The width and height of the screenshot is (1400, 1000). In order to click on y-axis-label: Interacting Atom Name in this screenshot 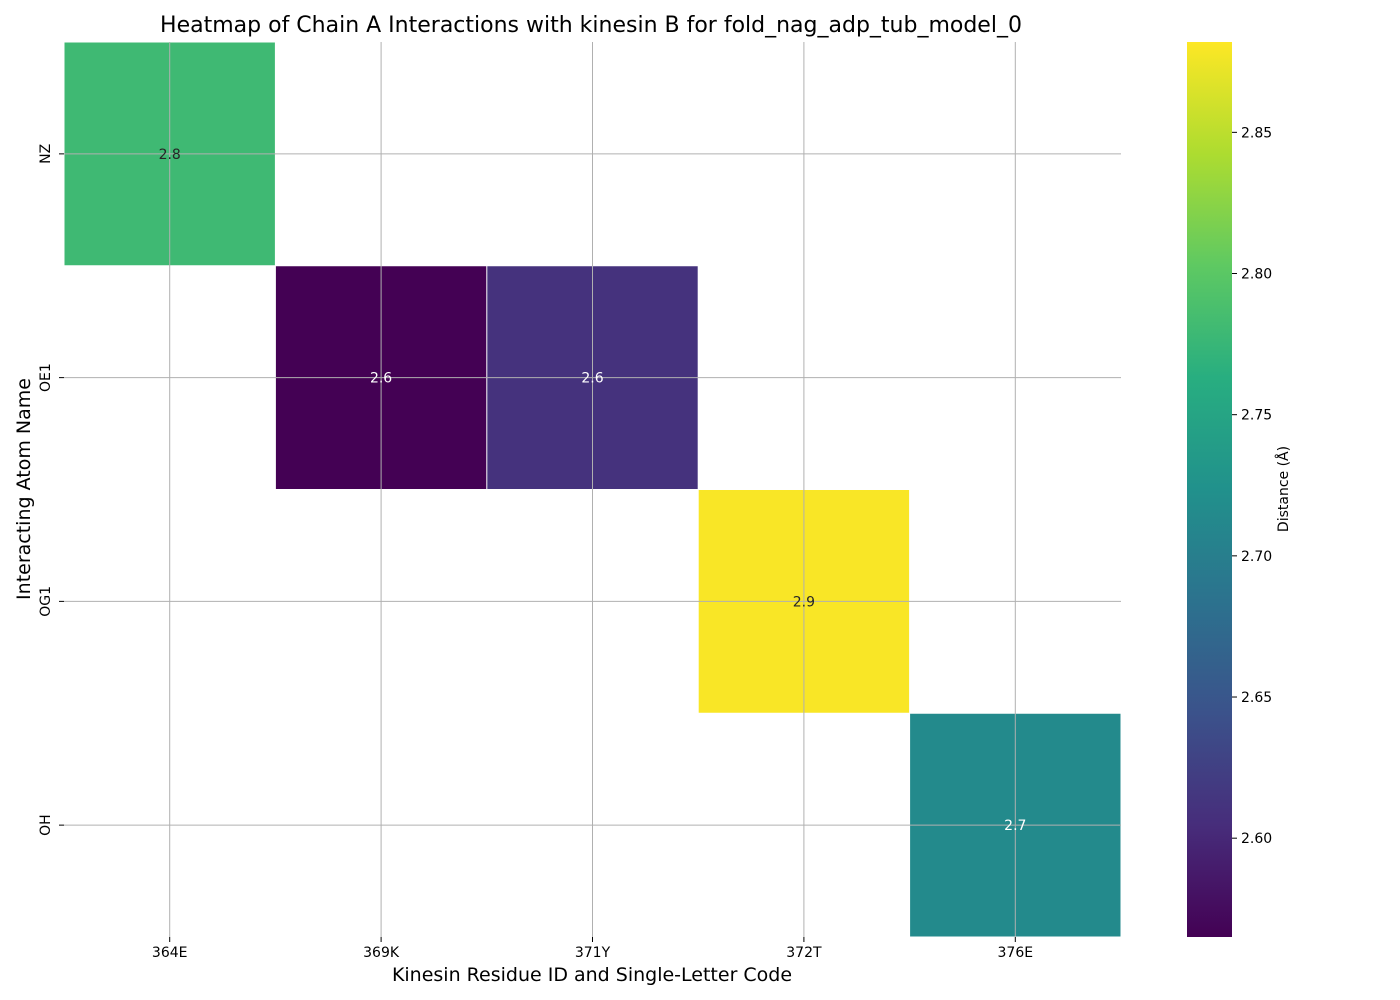, I will do `click(24, 489)`.